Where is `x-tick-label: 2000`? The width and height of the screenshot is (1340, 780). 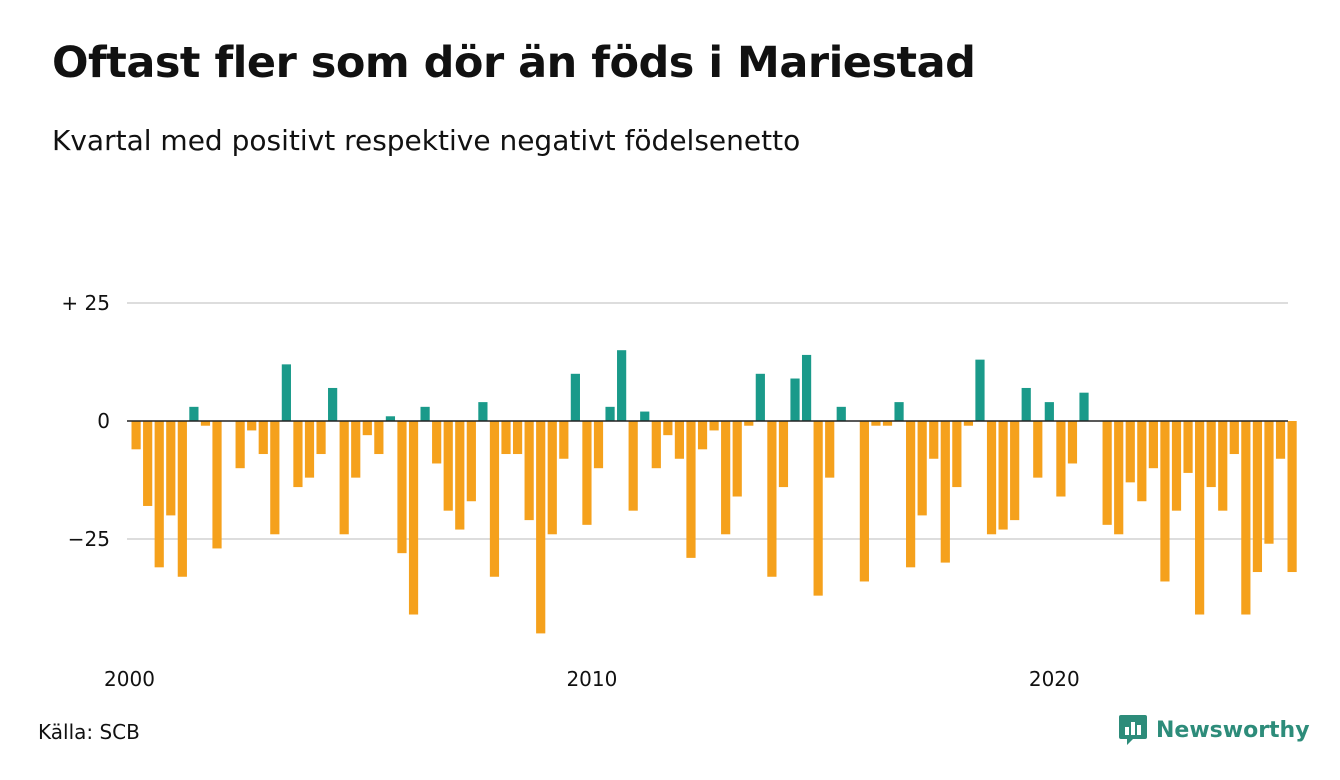 x-tick-label: 2000 is located at coordinates (129, 679).